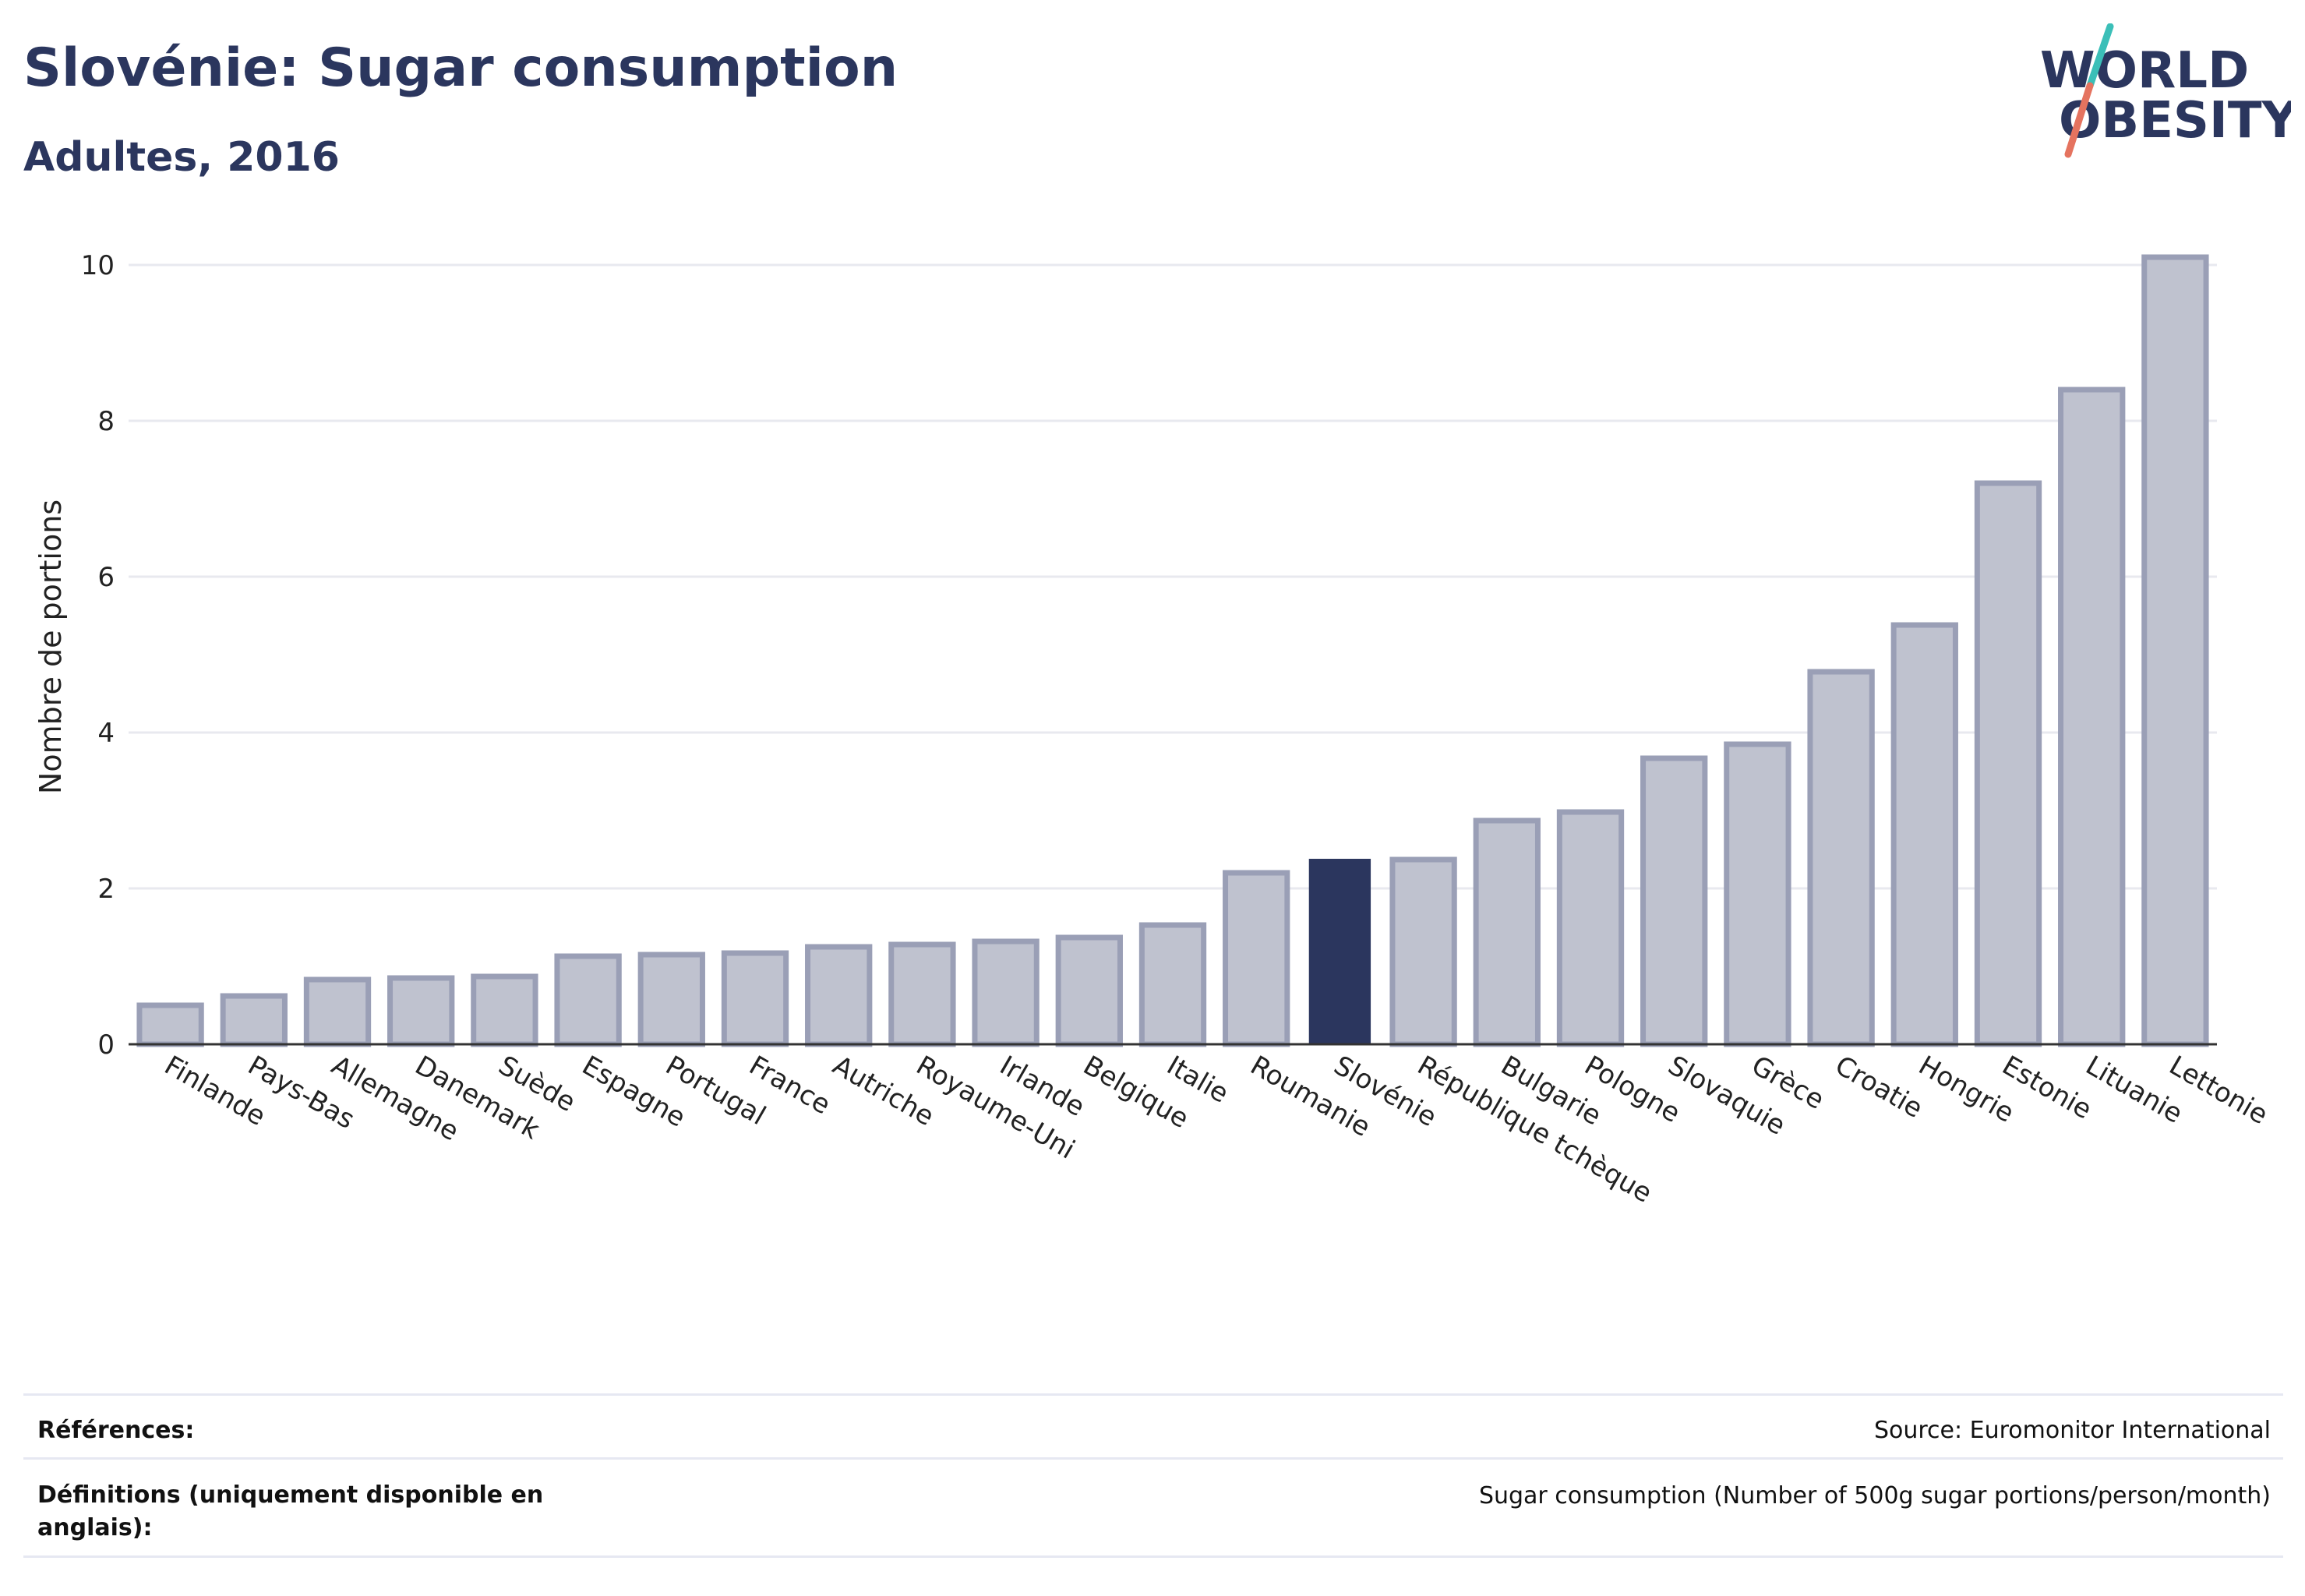 This screenshot has width=2305, height=1596. I want to click on y-tick-label: 6, so click(106, 577).